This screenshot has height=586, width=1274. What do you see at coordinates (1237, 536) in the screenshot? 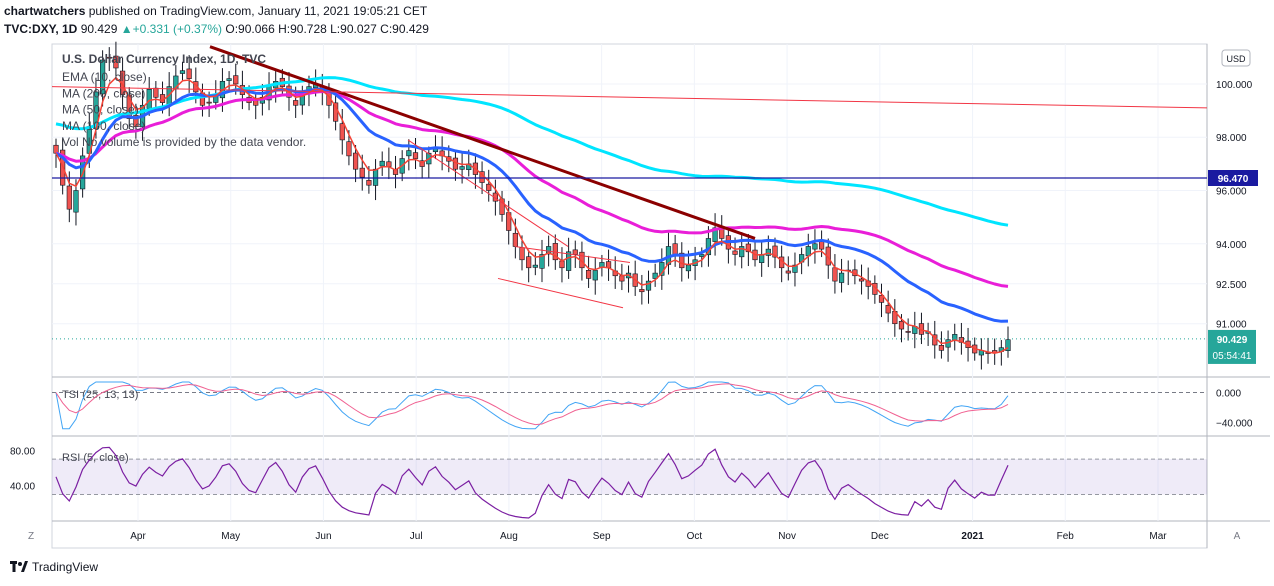
I see `auto-scale-label: A` at bounding box center [1237, 536].